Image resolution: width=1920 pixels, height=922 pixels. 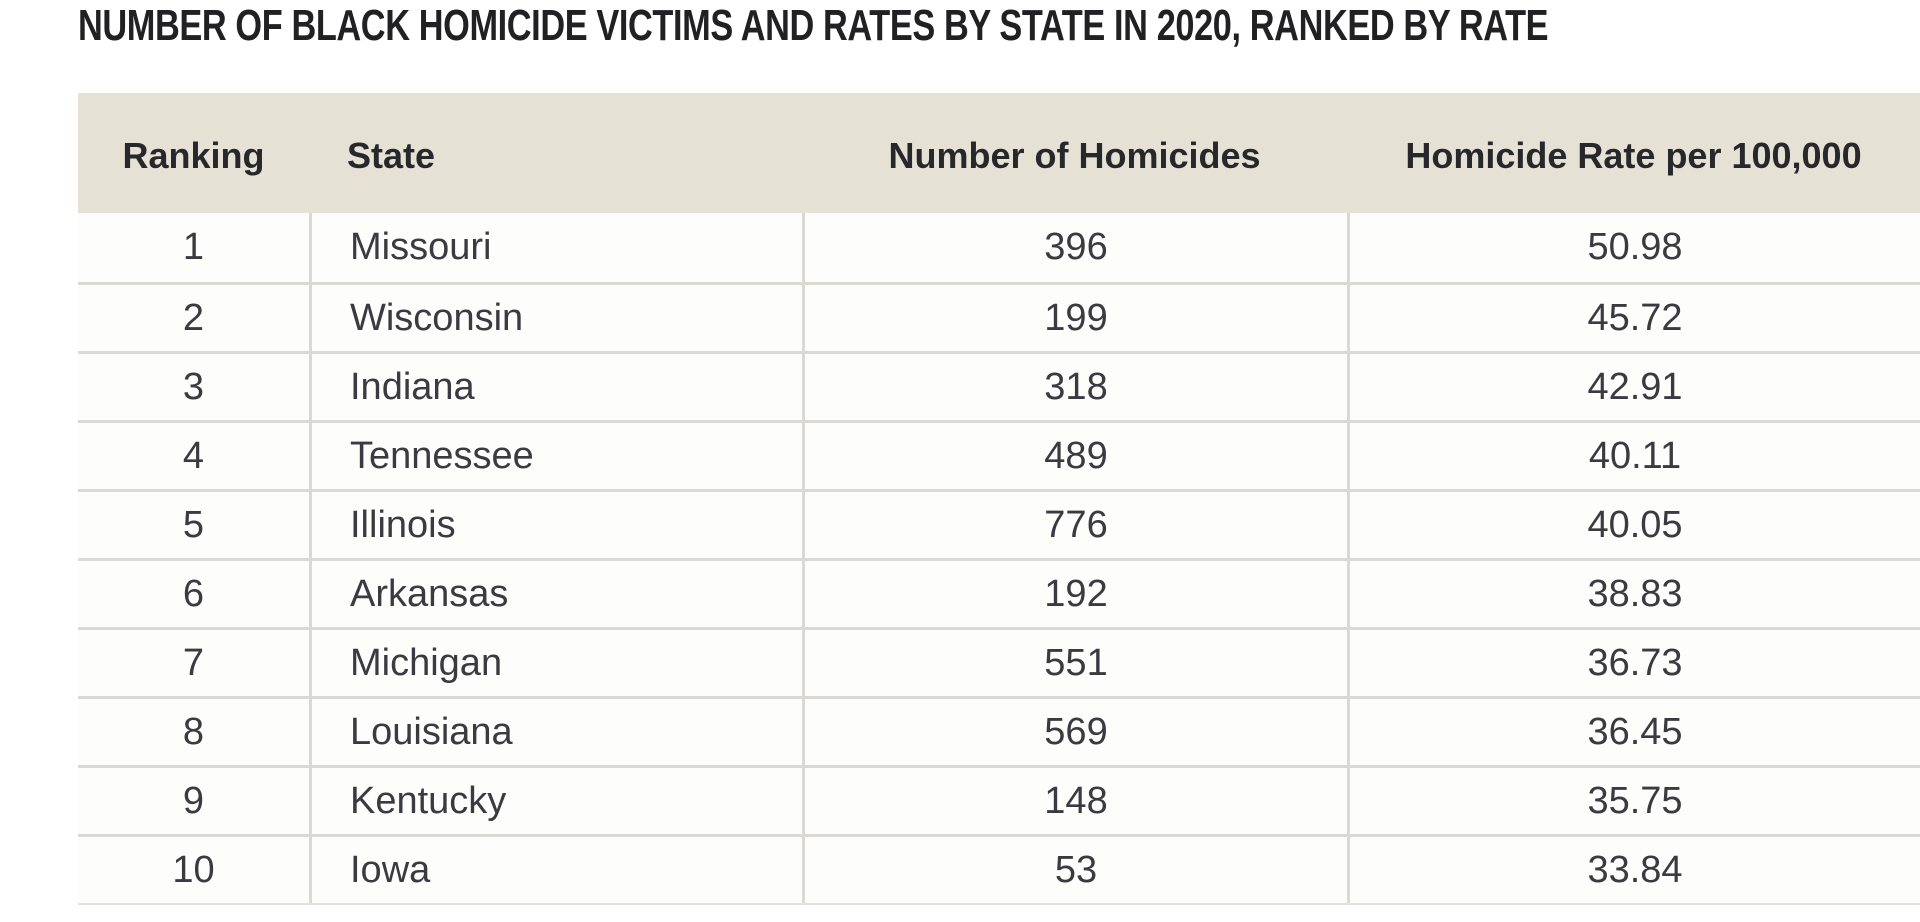 I want to click on ranking-cell: 1, so click(x=193, y=247).